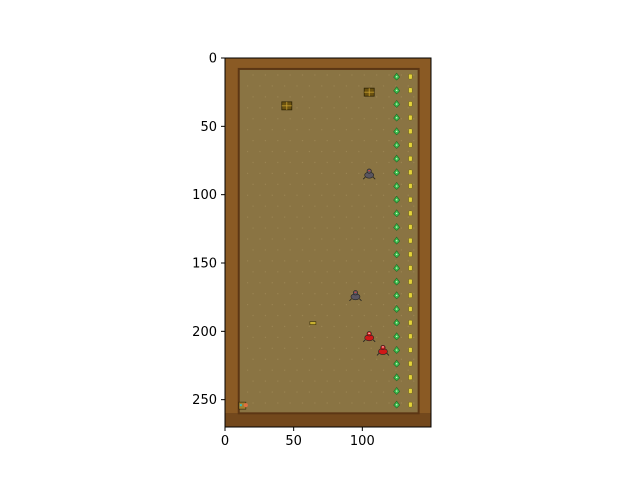  What do you see at coordinates (369, 92) in the screenshot?
I see `crate-icon` at bounding box center [369, 92].